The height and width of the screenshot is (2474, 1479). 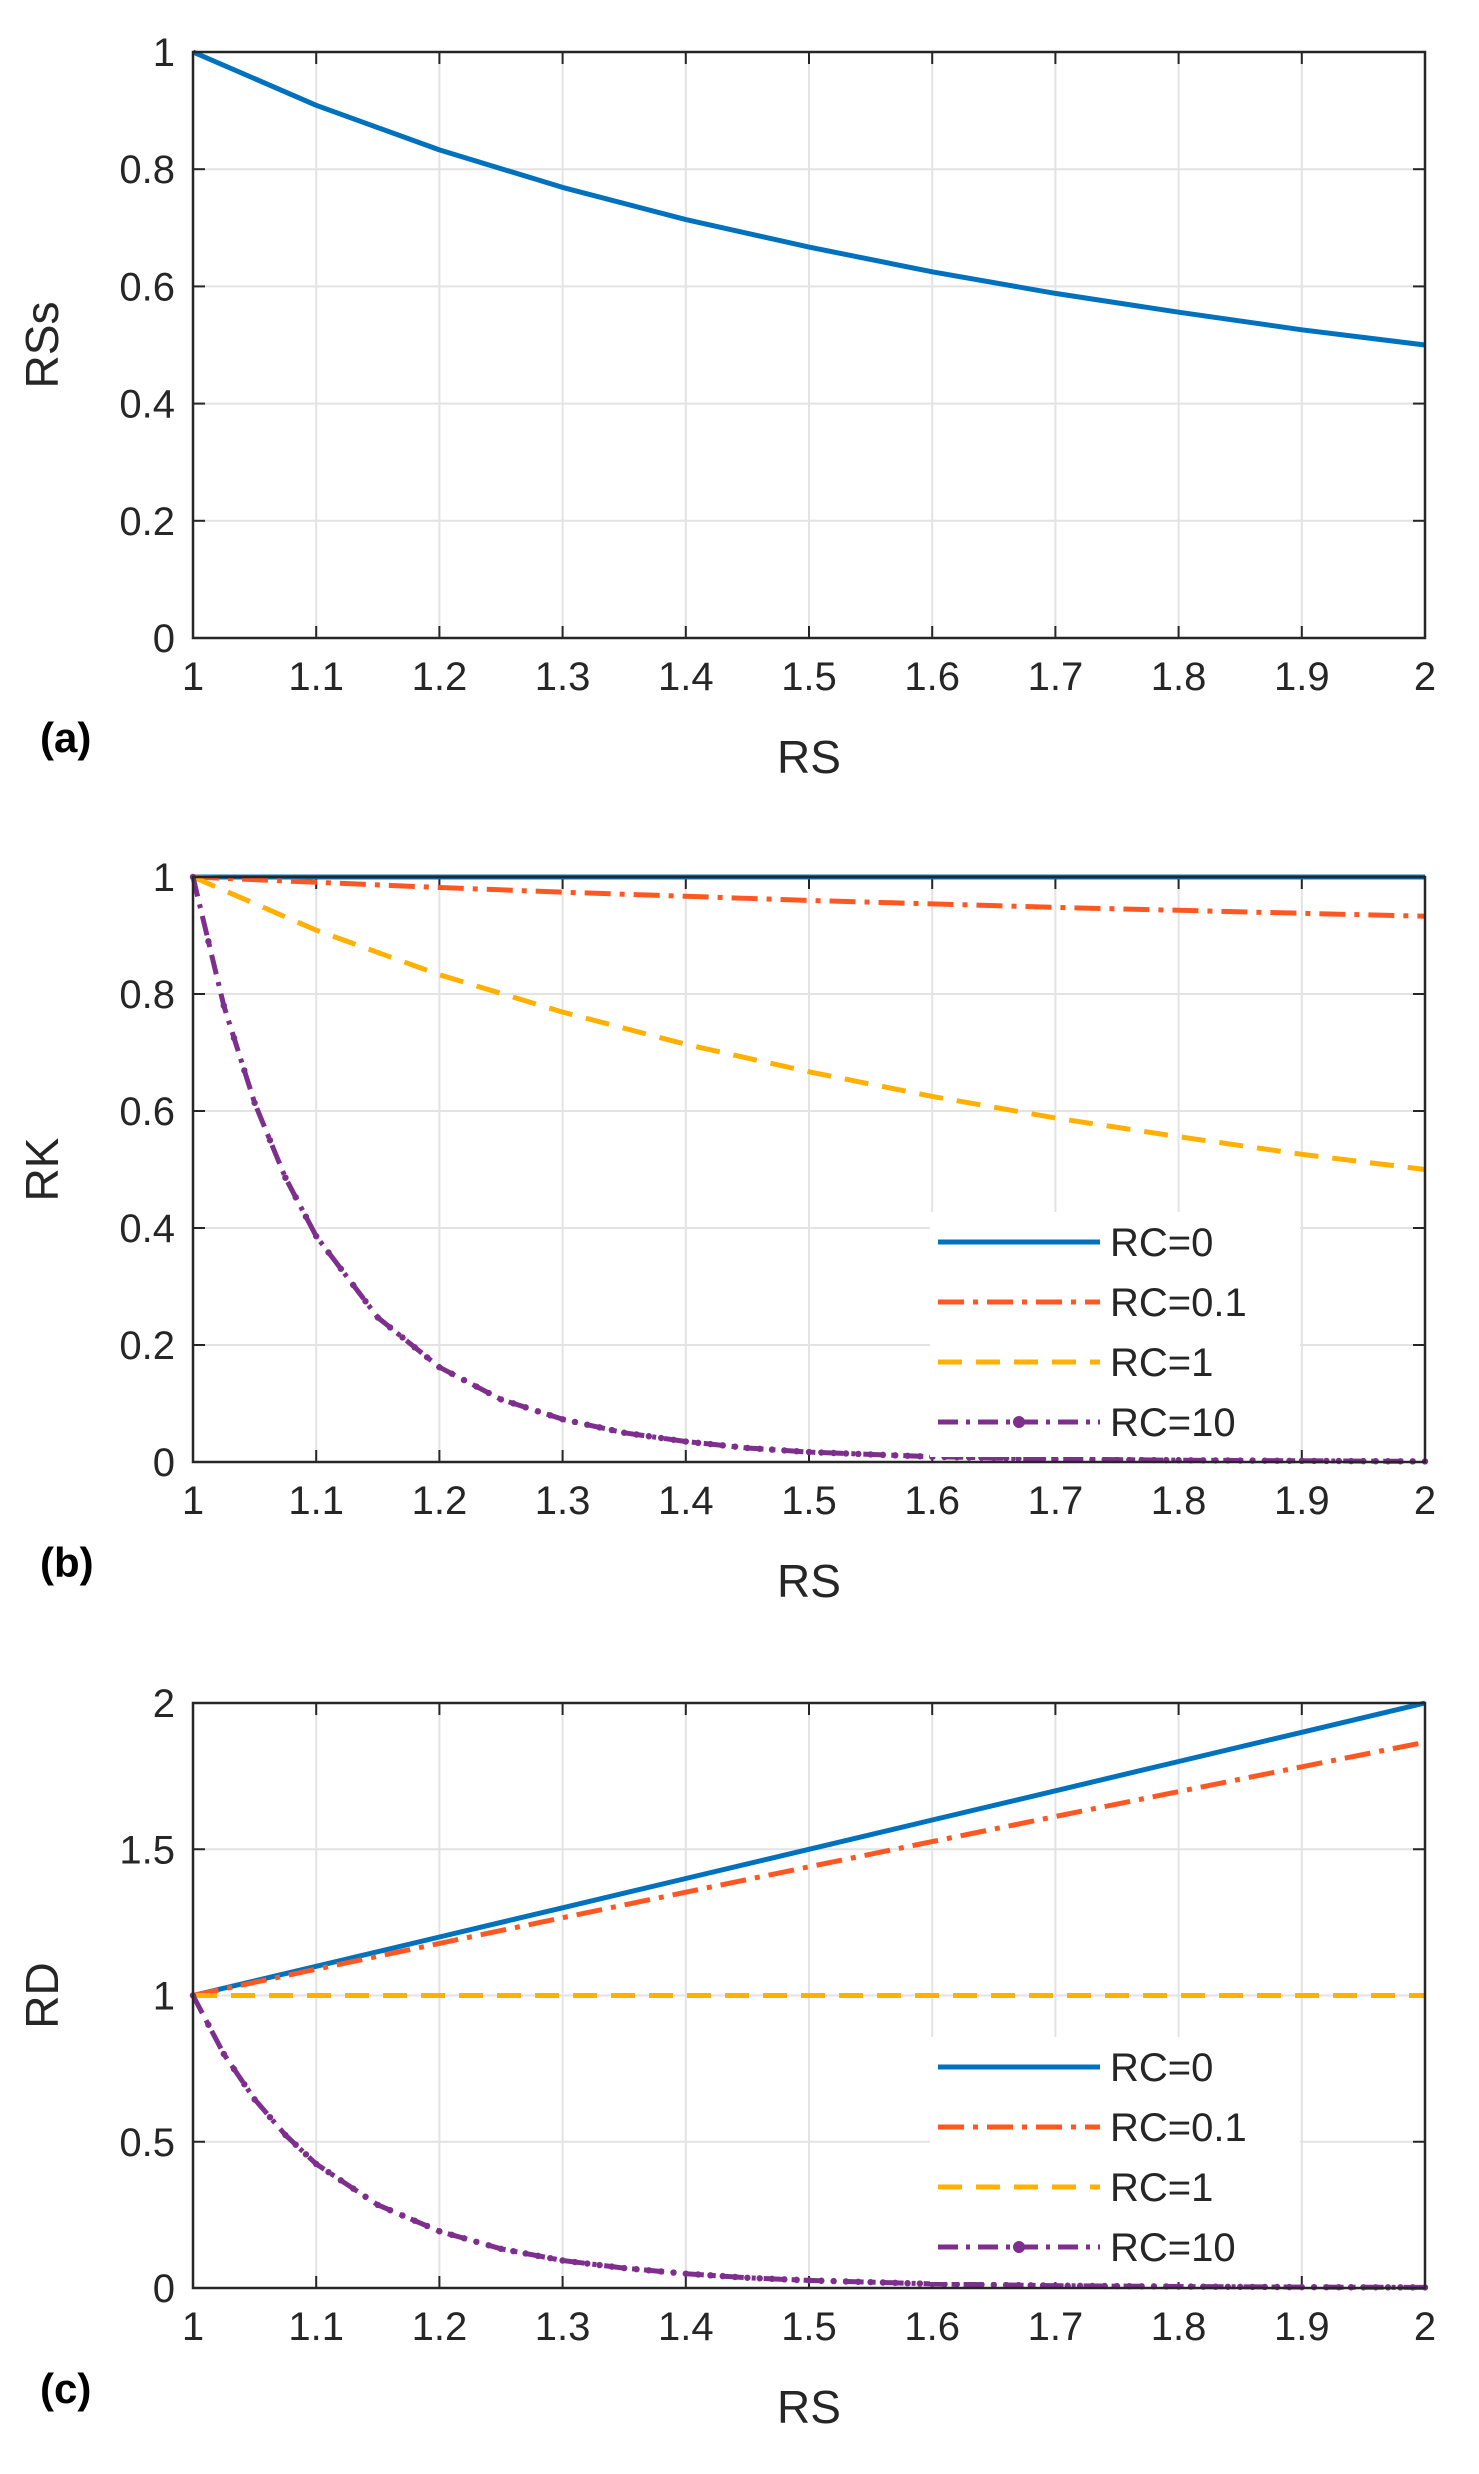 I want to click on legend-marker, so click(x=1019, y=1422).